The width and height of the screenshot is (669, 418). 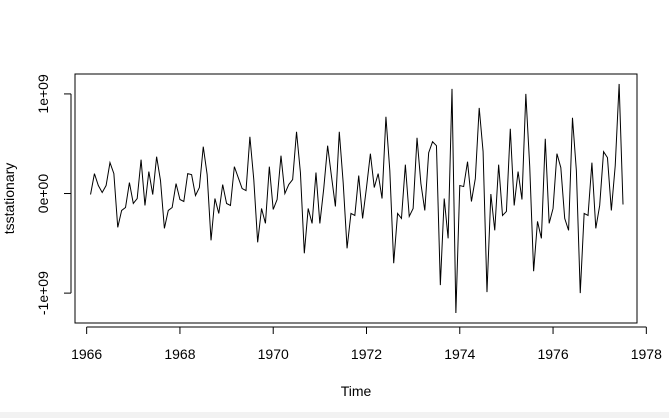 What do you see at coordinates (334, 415) in the screenshot?
I see `window-bottom-strip` at bounding box center [334, 415].